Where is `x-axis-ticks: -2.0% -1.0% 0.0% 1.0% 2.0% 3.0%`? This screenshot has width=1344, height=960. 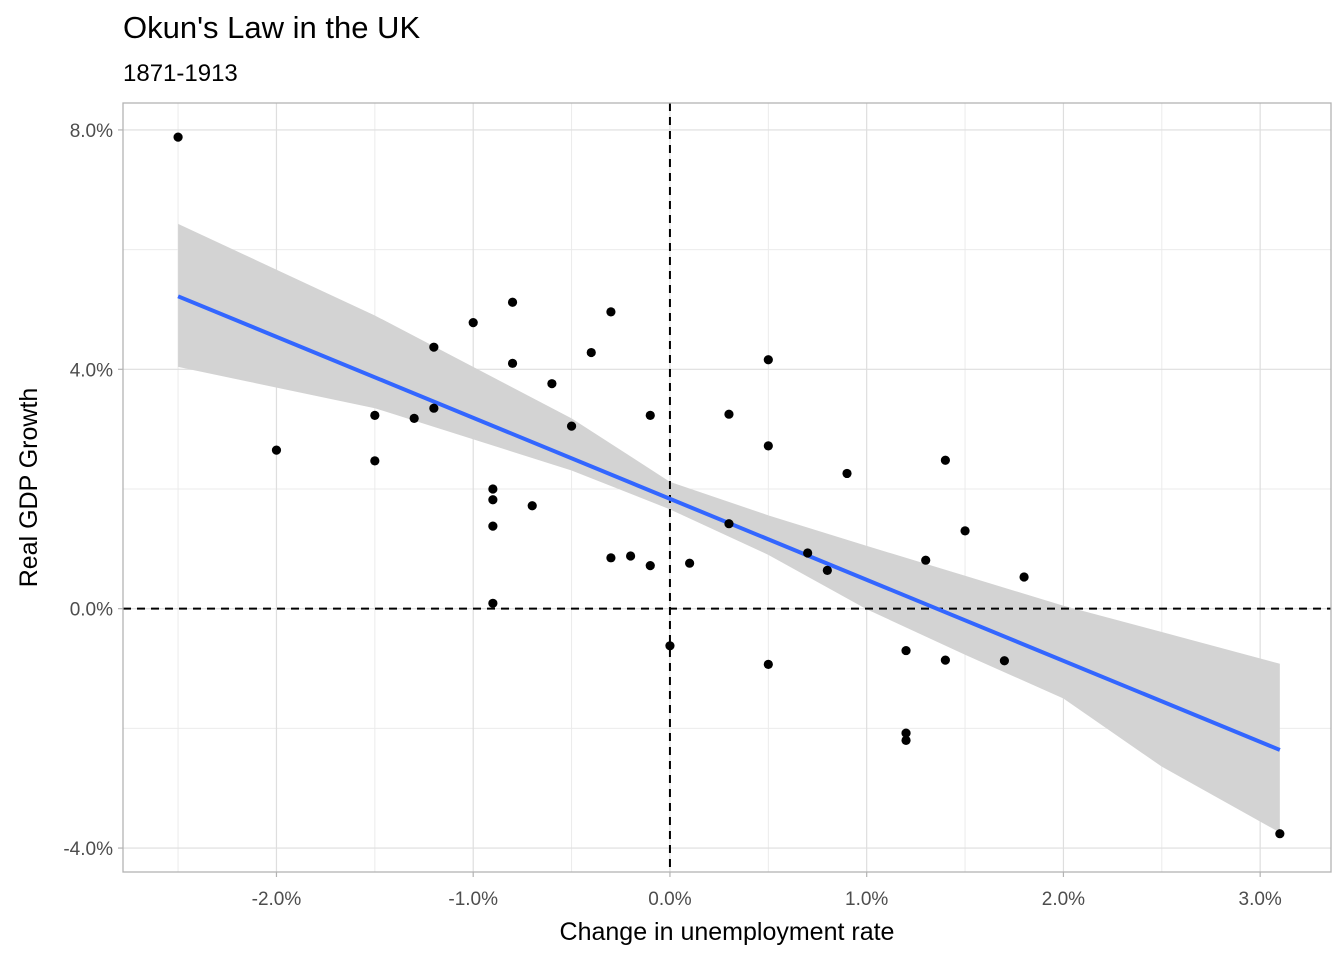
x-axis-ticks: -2.0% -1.0% 0.0% 1.0% 2.0% 3.0% is located at coordinates (767, 891).